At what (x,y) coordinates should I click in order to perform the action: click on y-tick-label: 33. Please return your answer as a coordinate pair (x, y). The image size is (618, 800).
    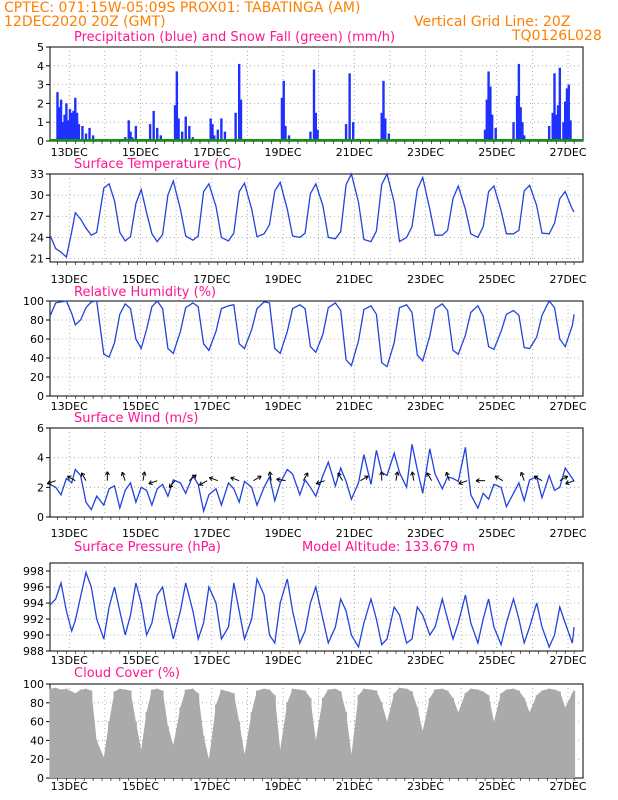
    Looking at the image, I should click on (37, 174).